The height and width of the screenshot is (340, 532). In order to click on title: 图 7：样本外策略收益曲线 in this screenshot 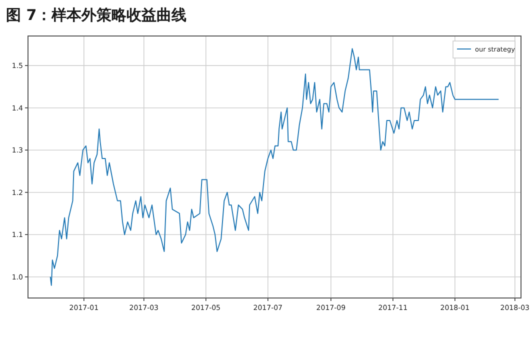, I will do `click(96, 15)`.